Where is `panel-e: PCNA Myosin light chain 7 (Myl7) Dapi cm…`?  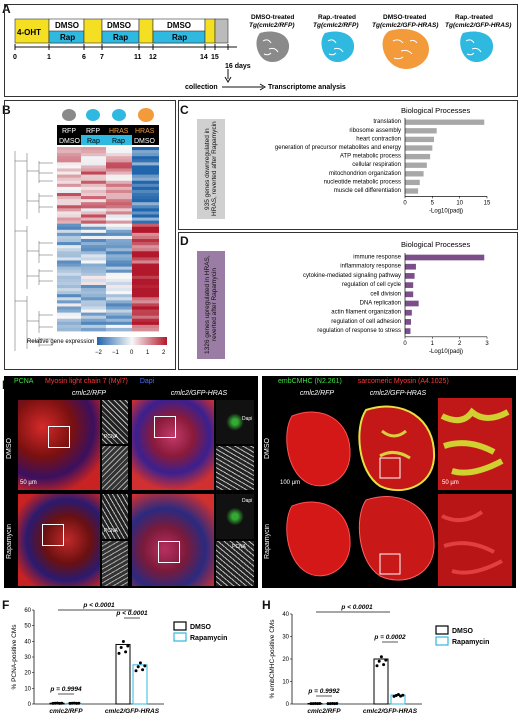 panel-e: PCNA Myosin light chain 7 (Myl7) Dapi cm… is located at coordinates (131, 482).